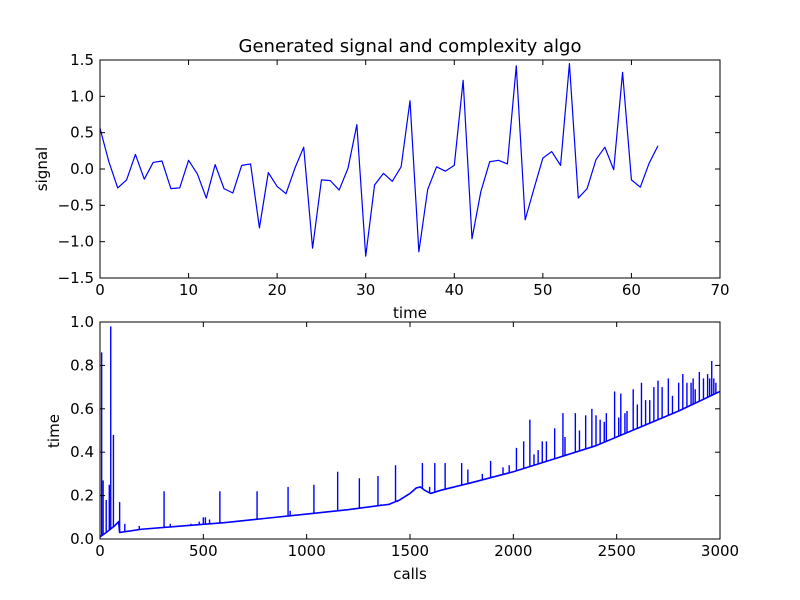  I want to click on complexity-ylabel: time, so click(54, 431).